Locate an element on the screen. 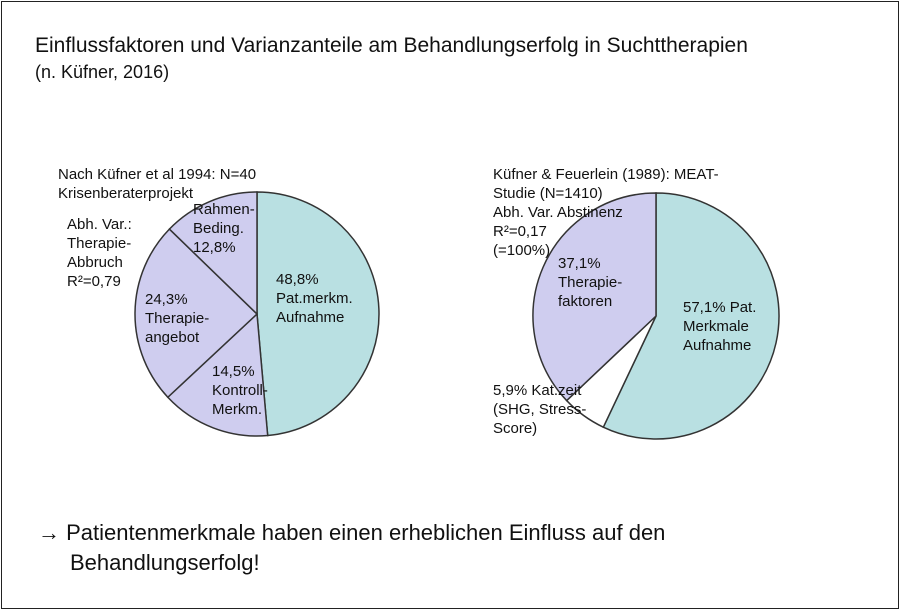  slide-subtitle: (n. Küfner, 2016) is located at coordinates (102, 72).